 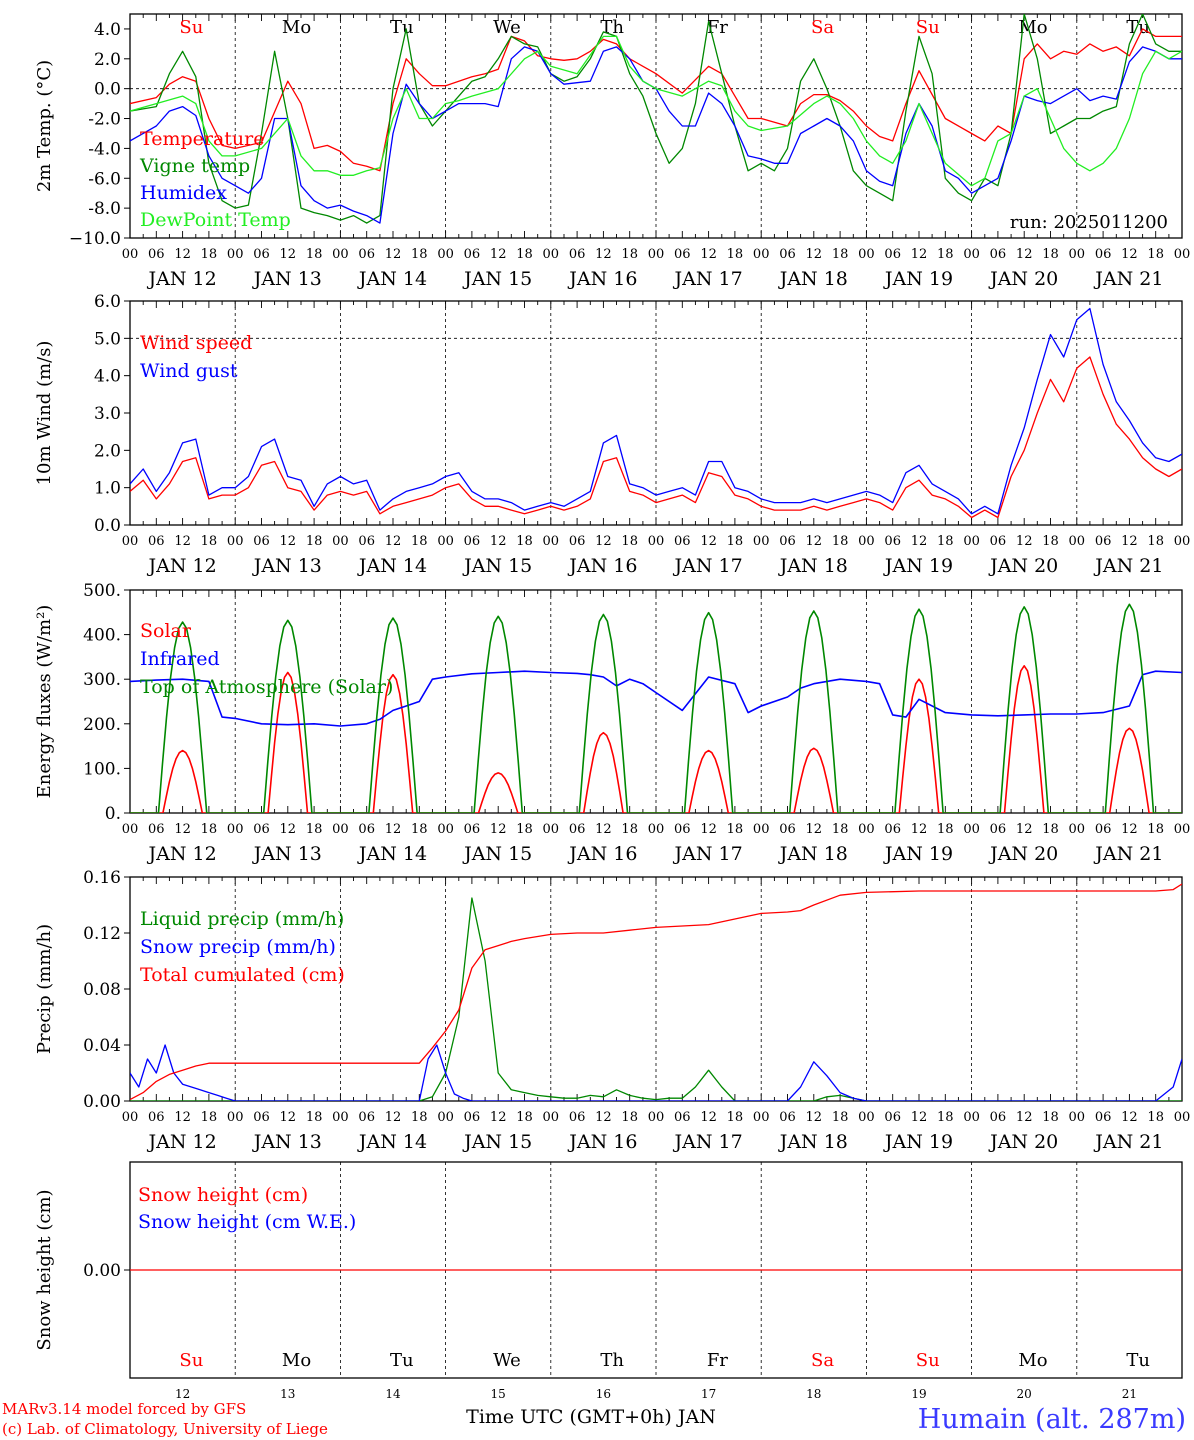 What do you see at coordinates (102, 636) in the screenshot?
I see `y-tick-label: 400.` at bounding box center [102, 636].